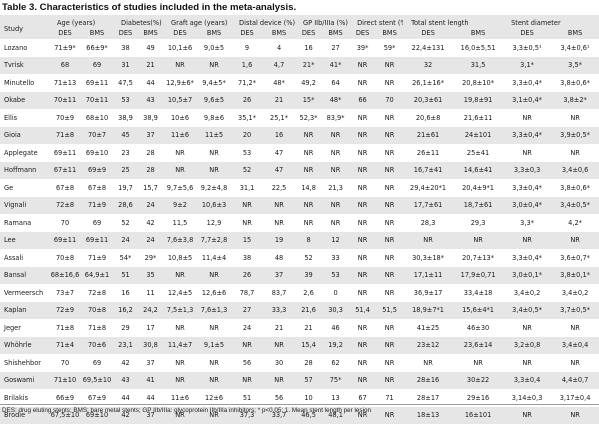 This screenshot has width=599, height=426. Describe the element at coordinates (575, 292) in the screenshot. I see `table-cell: 3,4±0,2` at that location.